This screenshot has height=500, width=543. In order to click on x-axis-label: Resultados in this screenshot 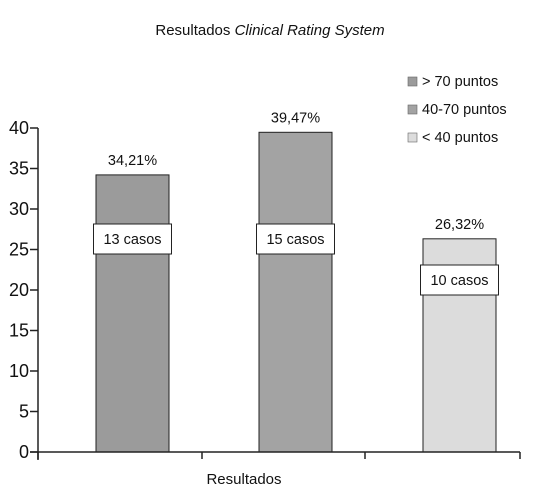, I will do `click(243, 479)`.